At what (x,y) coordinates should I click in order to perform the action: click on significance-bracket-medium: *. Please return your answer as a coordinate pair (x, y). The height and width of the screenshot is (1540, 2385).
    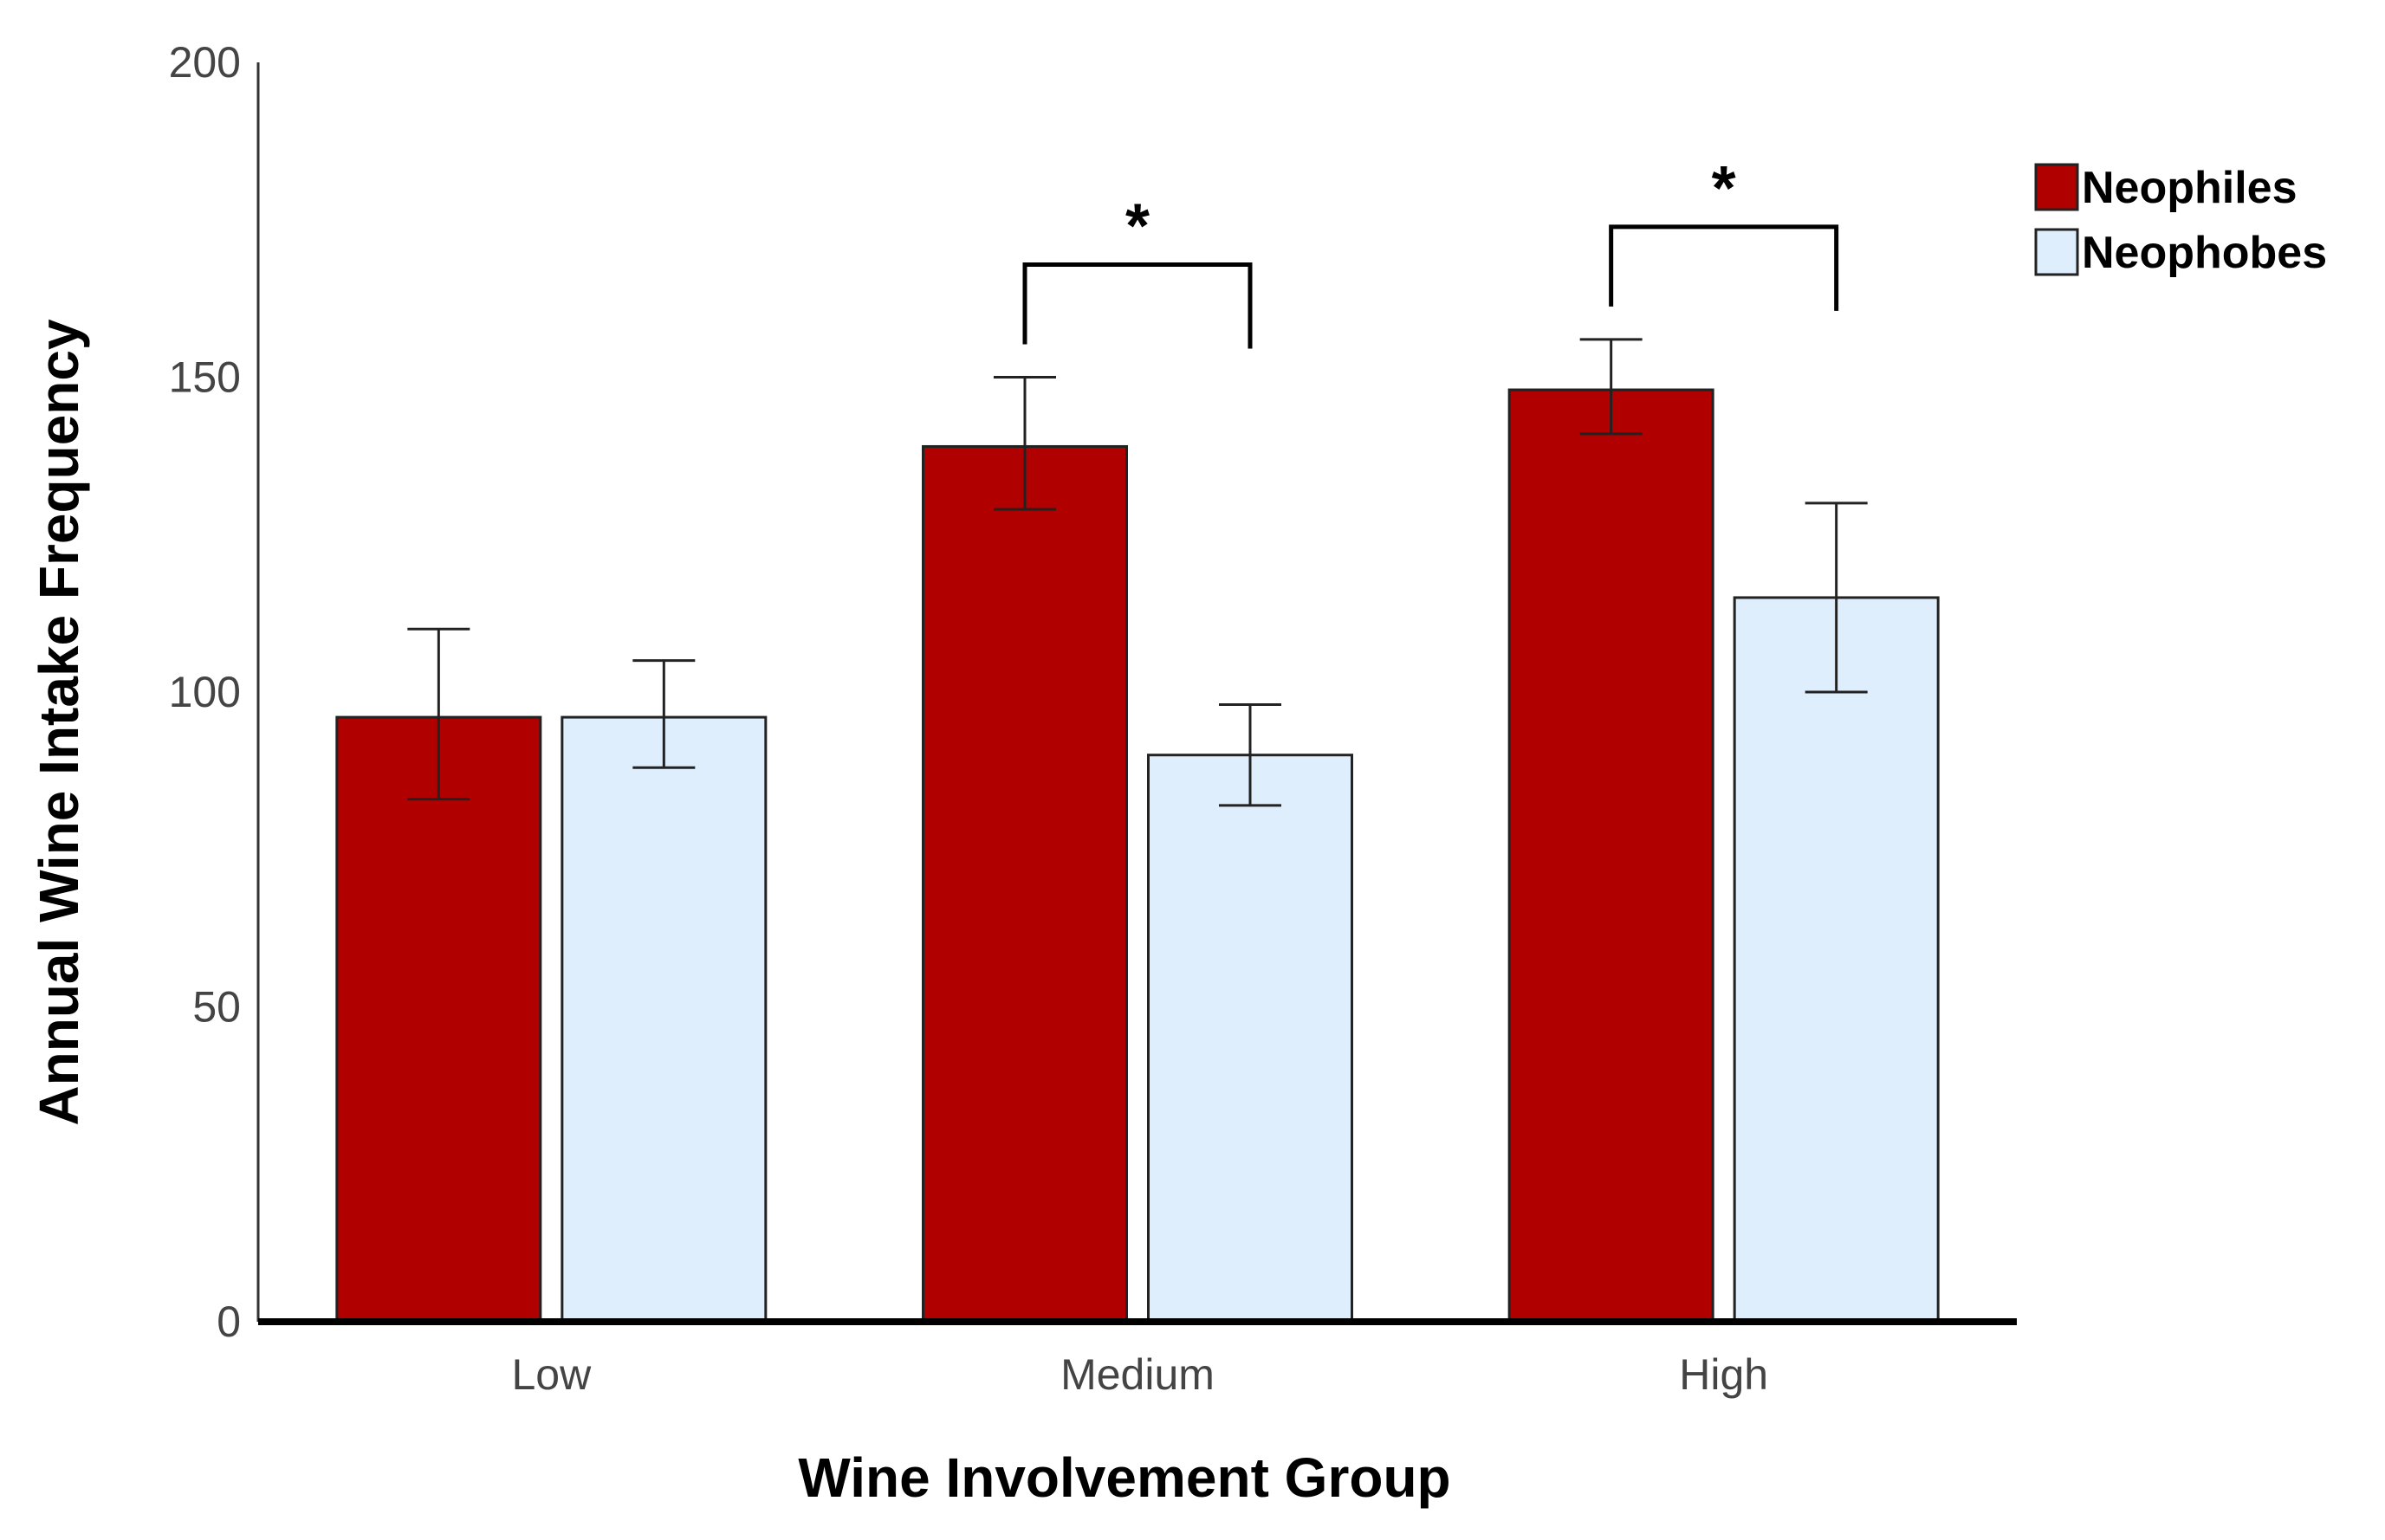
    Looking at the image, I should click on (1137, 270).